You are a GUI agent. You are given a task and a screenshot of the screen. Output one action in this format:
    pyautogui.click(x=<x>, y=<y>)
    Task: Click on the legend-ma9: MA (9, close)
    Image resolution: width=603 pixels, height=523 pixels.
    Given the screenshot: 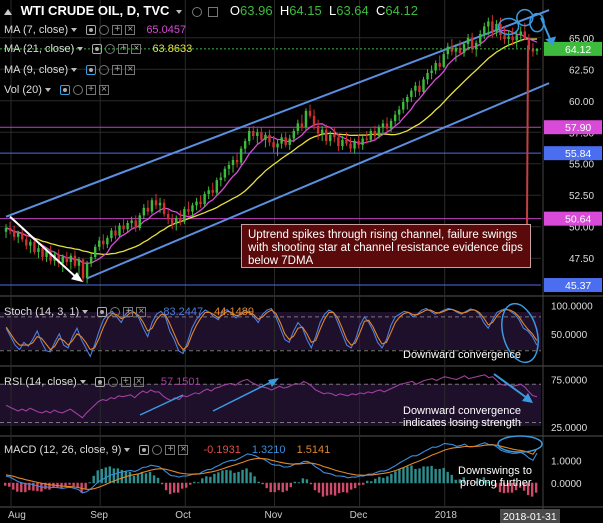 What is the action you would take?
    pyautogui.click(x=70, y=70)
    